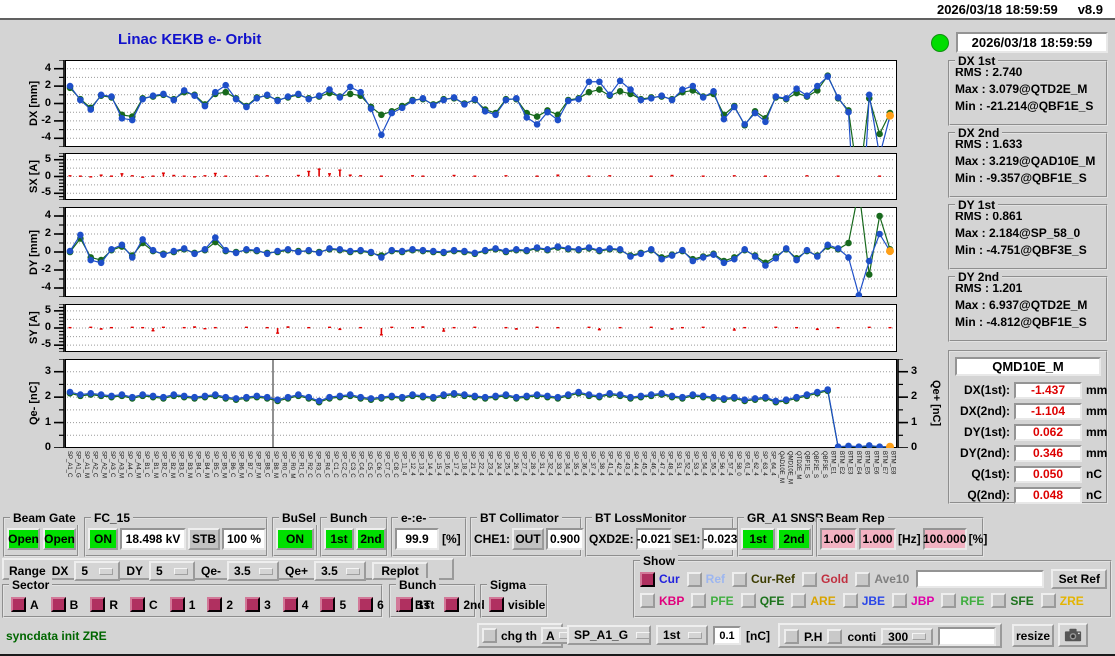 The height and width of the screenshot is (656, 1115). I want to click on stat-line: RMS : 1.201, so click(989, 288).